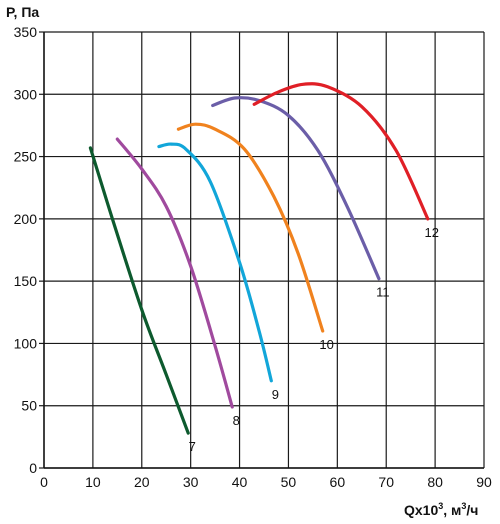 The width and height of the screenshot is (500, 524). I want to click on x-tick-label: 30, so click(191, 482).